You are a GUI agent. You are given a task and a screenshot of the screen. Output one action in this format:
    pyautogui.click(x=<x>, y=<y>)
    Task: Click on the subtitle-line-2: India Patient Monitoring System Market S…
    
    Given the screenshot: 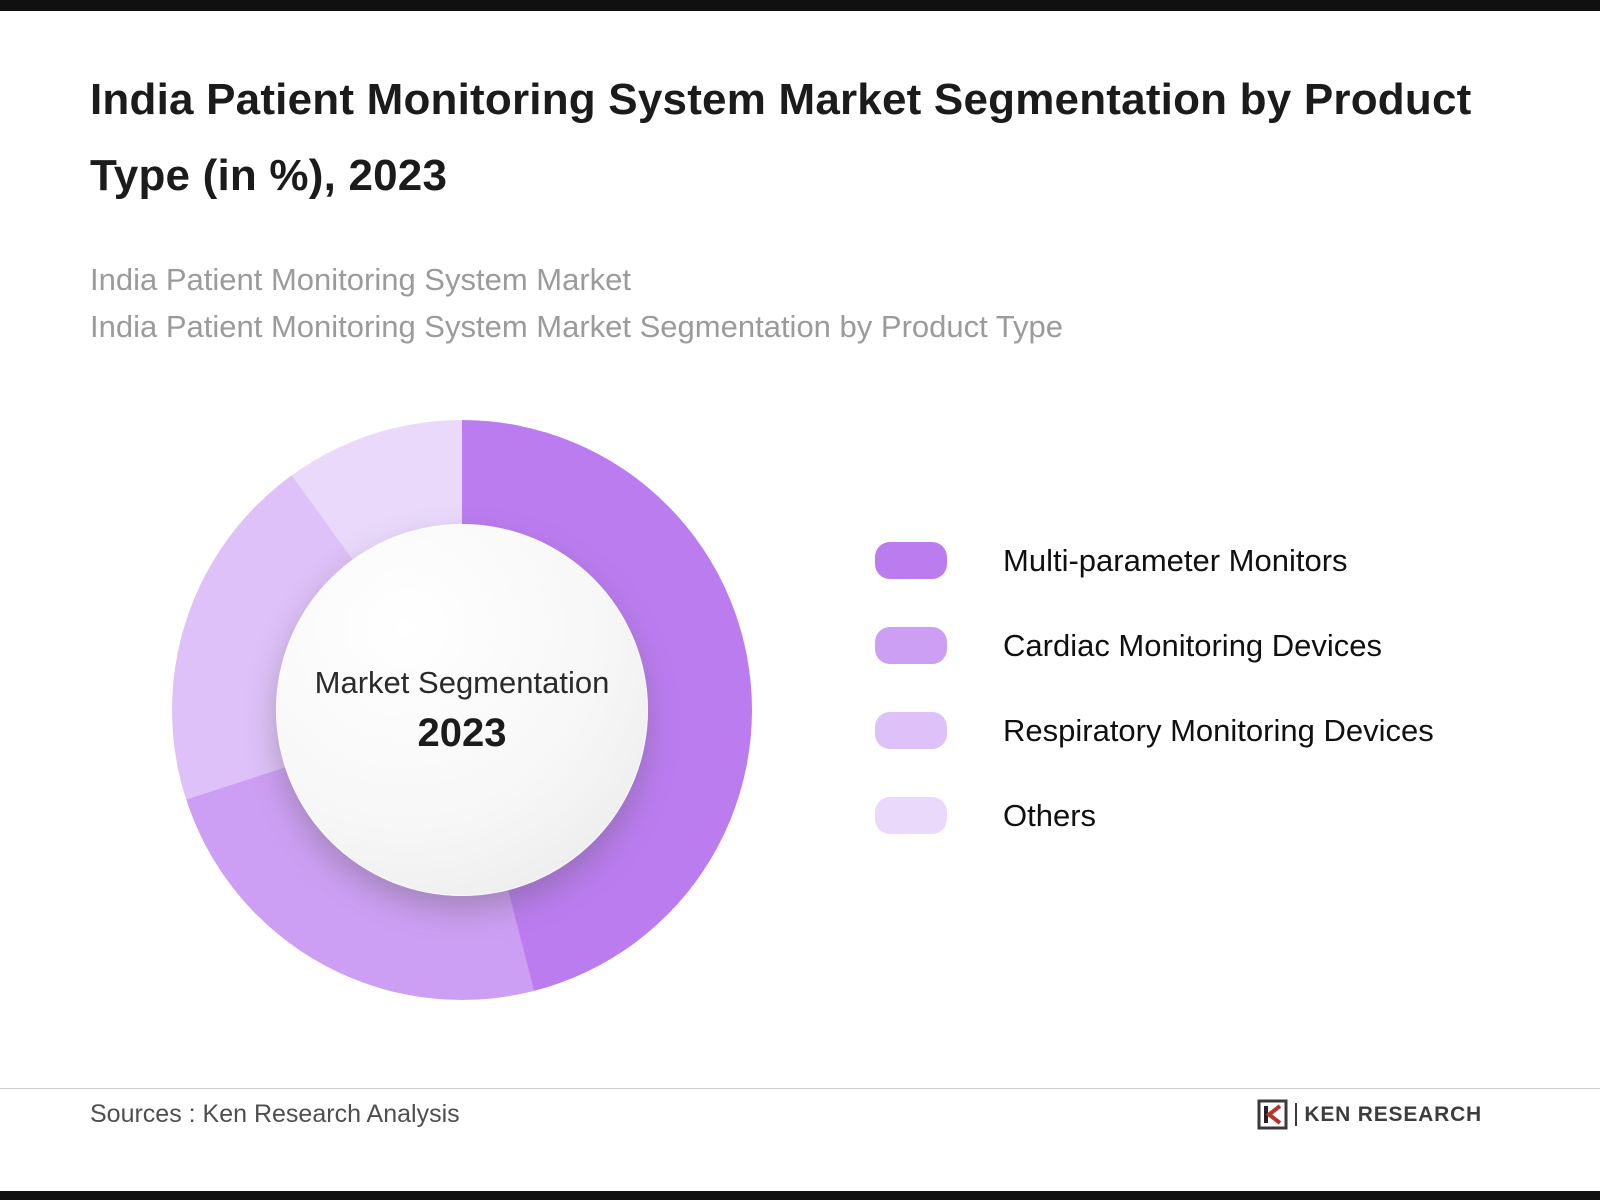 What is the action you would take?
    pyautogui.click(x=576, y=327)
    